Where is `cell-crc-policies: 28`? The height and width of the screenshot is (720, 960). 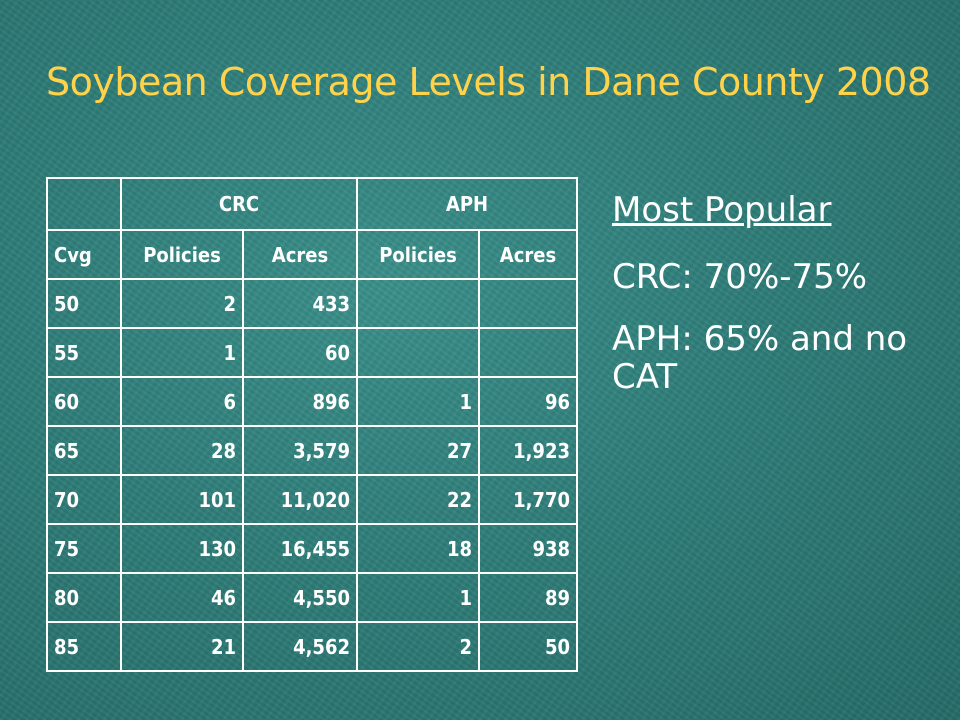 cell-crc-policies: 28 is located at coordinates (182, 450).